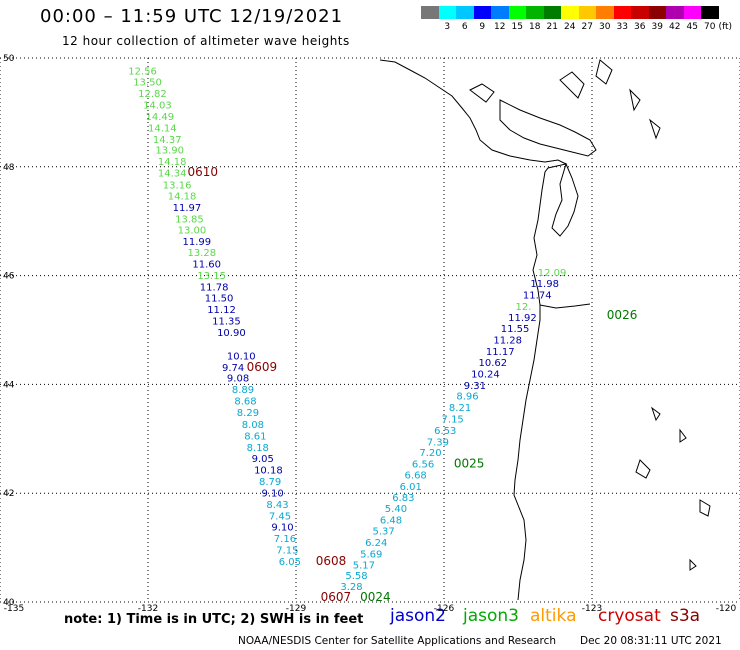 The width and height of the screenshot is (740, 650). Describe the element at coordinates (9, 277) in the screenshot. I see `lat-tick-label: 46` at that location.